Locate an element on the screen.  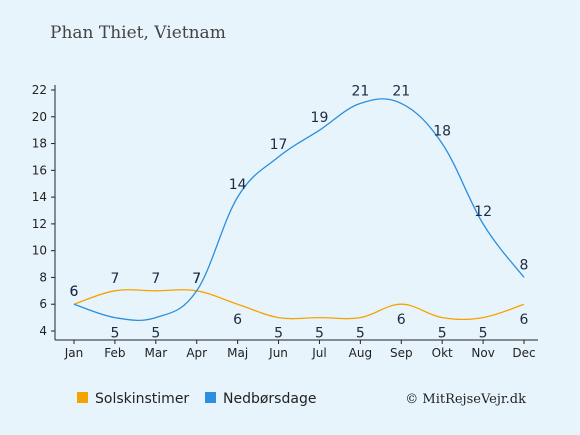
y-tick-label: 22 is located at coordinates (39, 90).